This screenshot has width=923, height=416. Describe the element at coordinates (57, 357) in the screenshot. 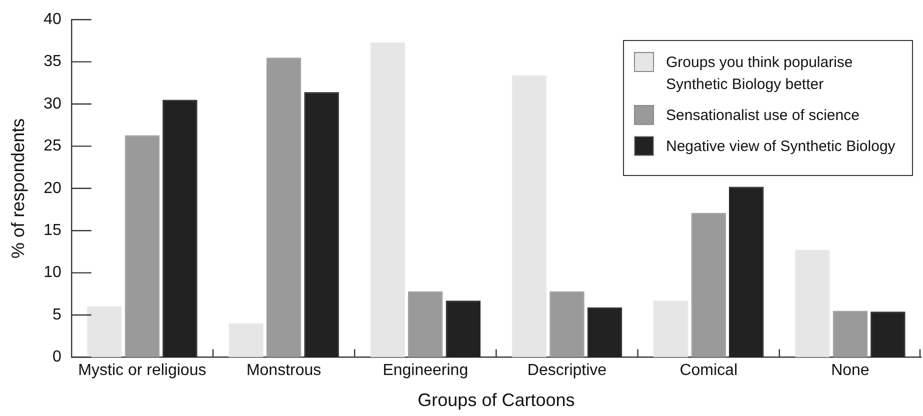

I see `y-tick-label: 0` at that location.